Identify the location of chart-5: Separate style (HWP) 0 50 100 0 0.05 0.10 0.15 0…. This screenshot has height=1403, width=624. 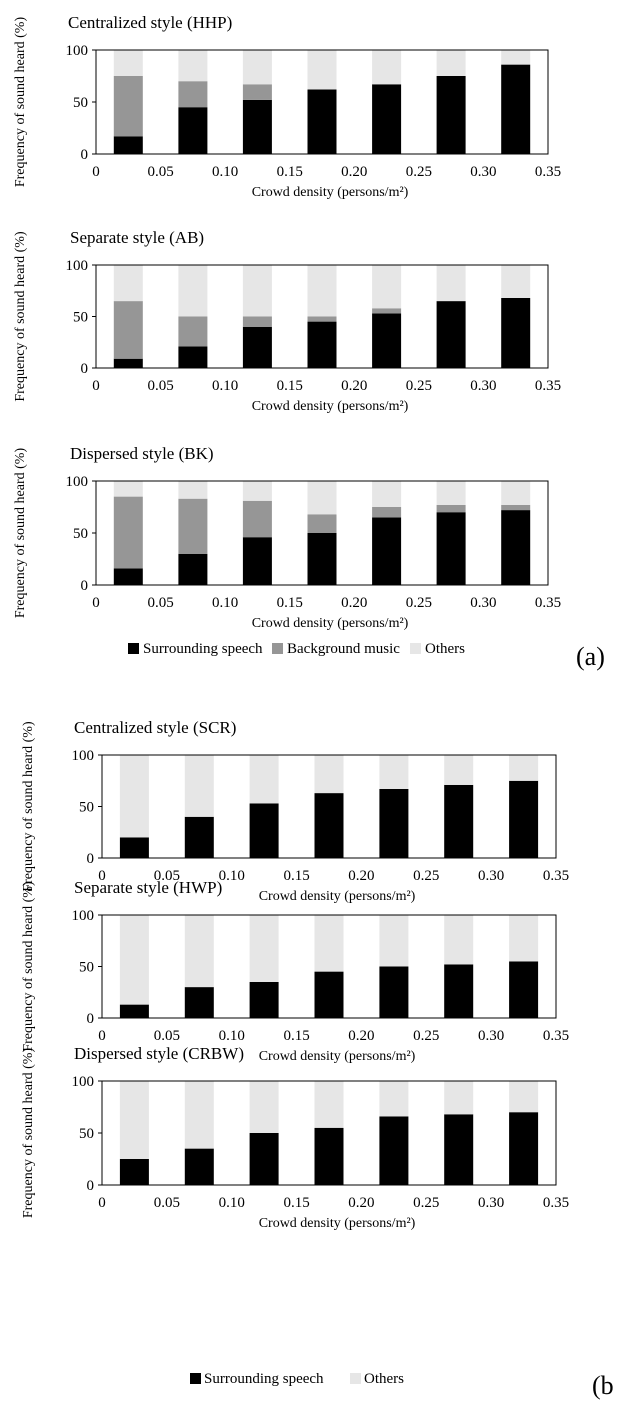
(295, 971).